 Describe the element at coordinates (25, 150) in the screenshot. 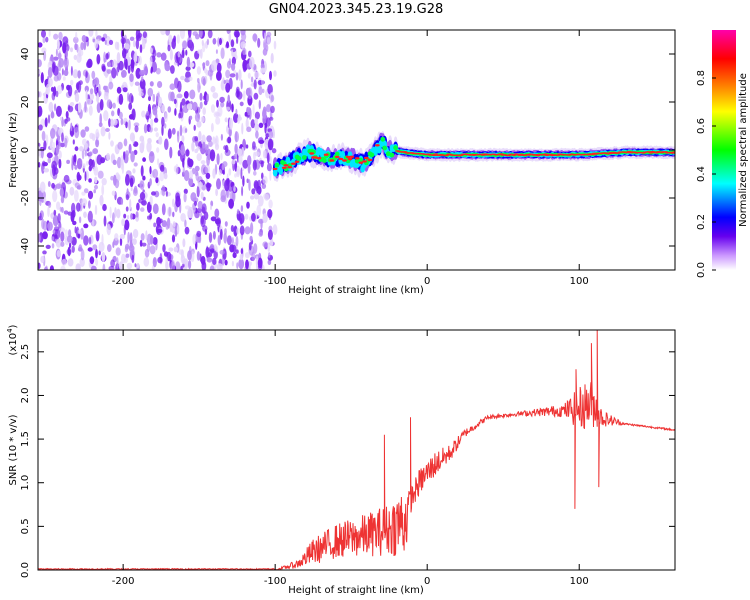

I see `y-tick-label: 0` at that location.